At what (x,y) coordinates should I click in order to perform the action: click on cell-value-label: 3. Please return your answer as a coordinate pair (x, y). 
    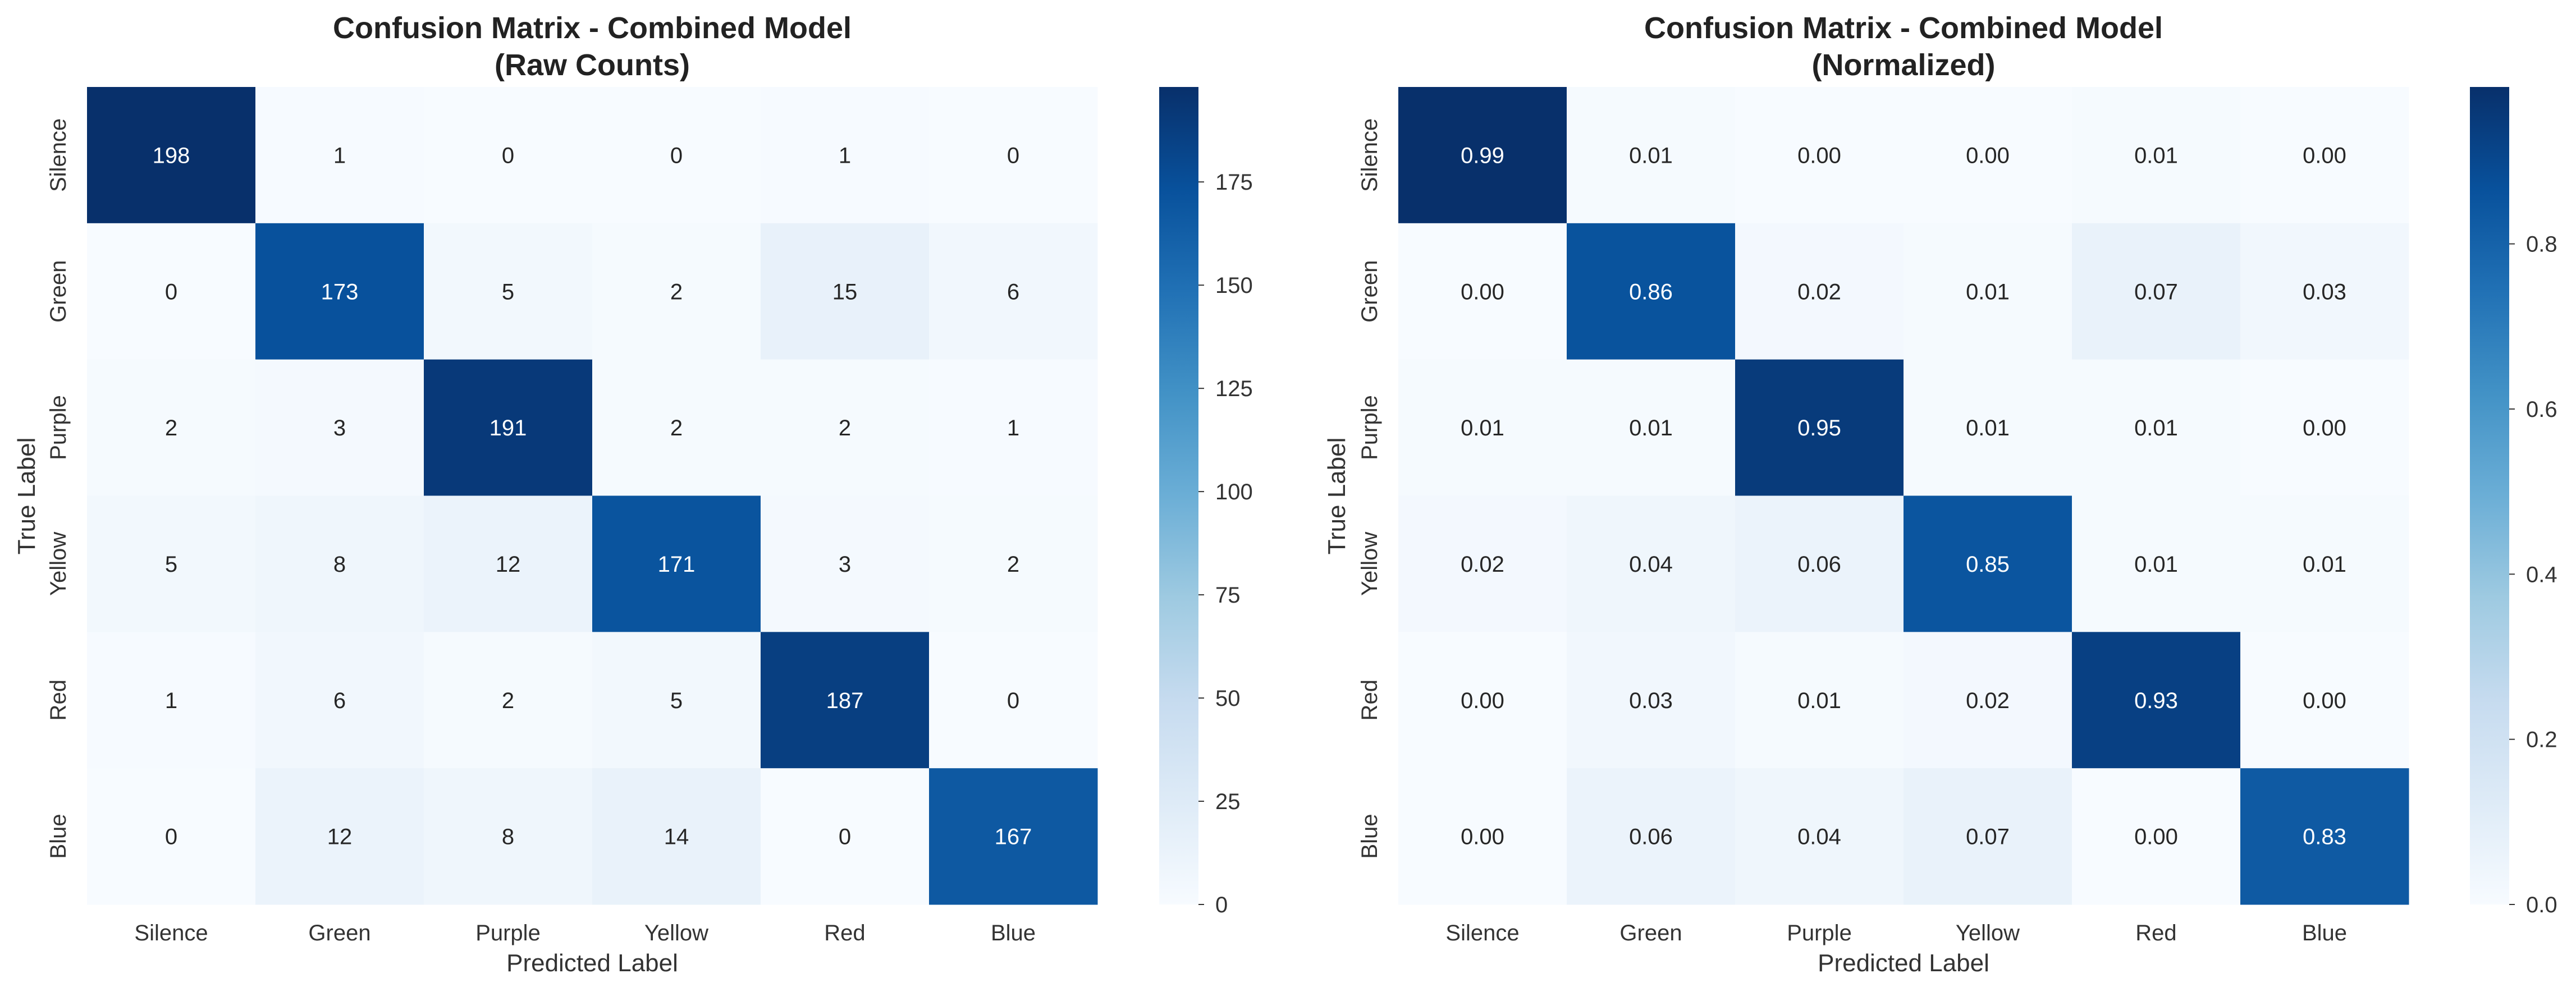
    Looking at the image, I should click on (339, 428).